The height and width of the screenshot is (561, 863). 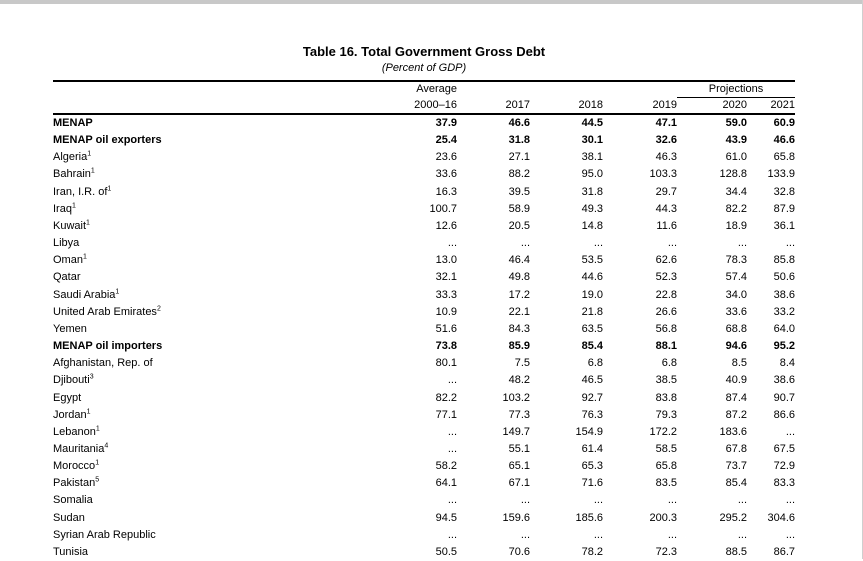 What do you see at coordinates (589, 517) in the screenshot?
I see `cell-value: 185.6` at bounding box center [589, 517].